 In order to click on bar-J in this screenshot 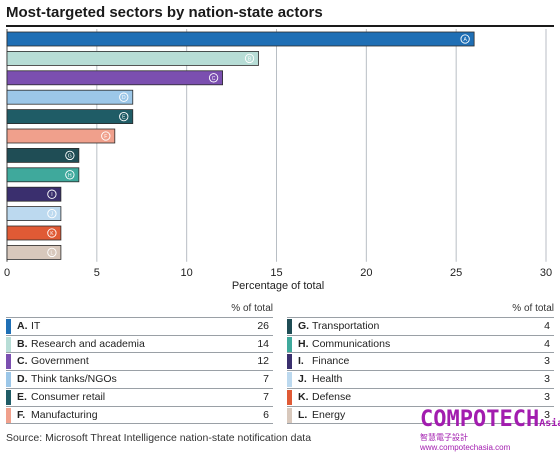, I will do `click(34, 214)`.